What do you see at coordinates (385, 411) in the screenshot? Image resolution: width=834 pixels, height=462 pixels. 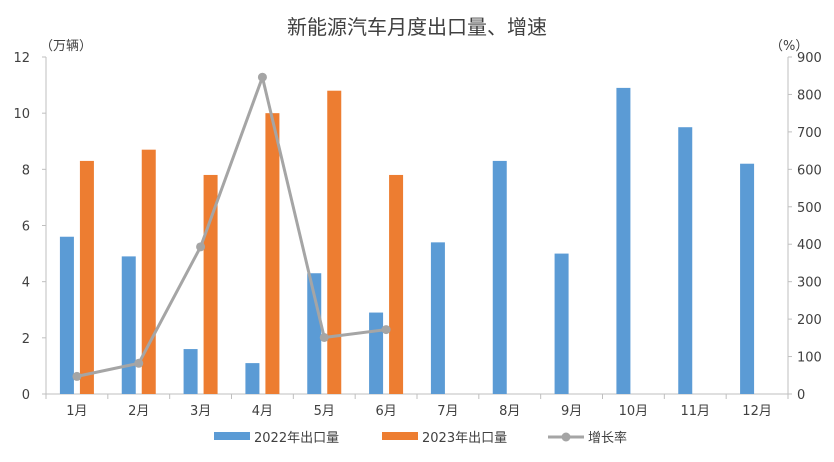 I see `x-axis-tick-label: 6月` at bounding box center [385, 411].